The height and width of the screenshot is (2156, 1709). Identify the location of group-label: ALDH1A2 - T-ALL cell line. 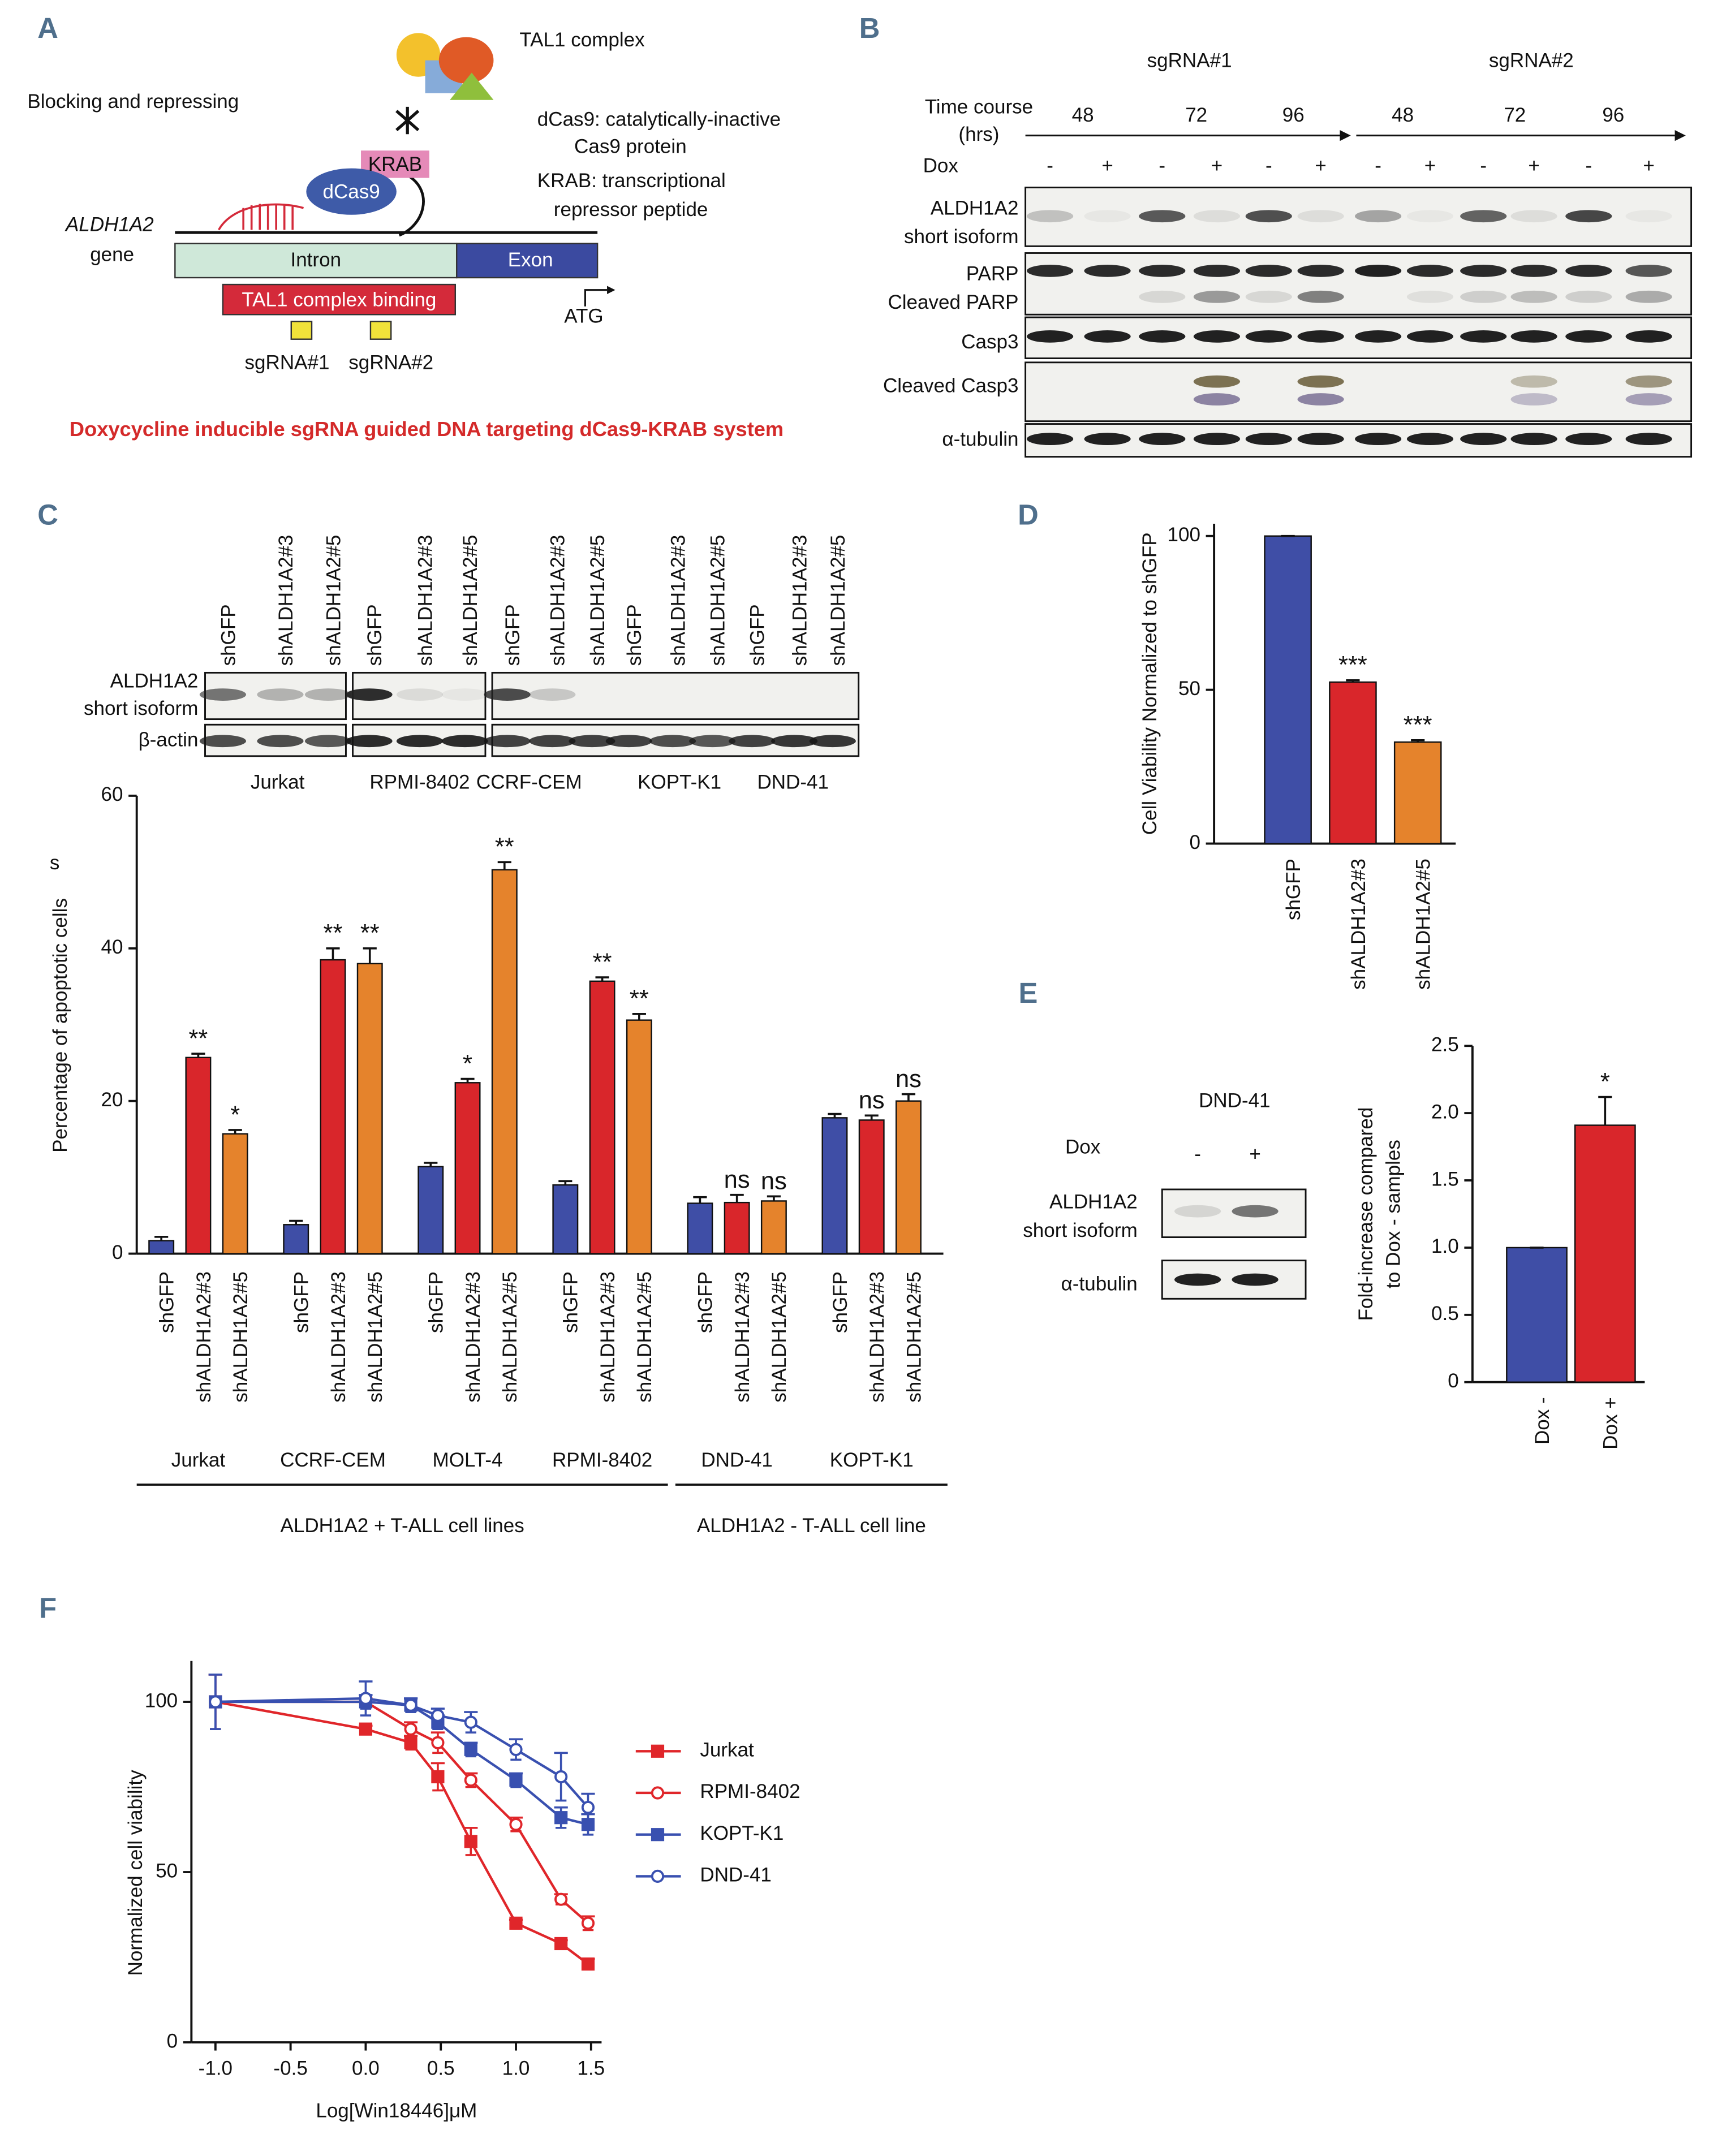
(811, 1526).